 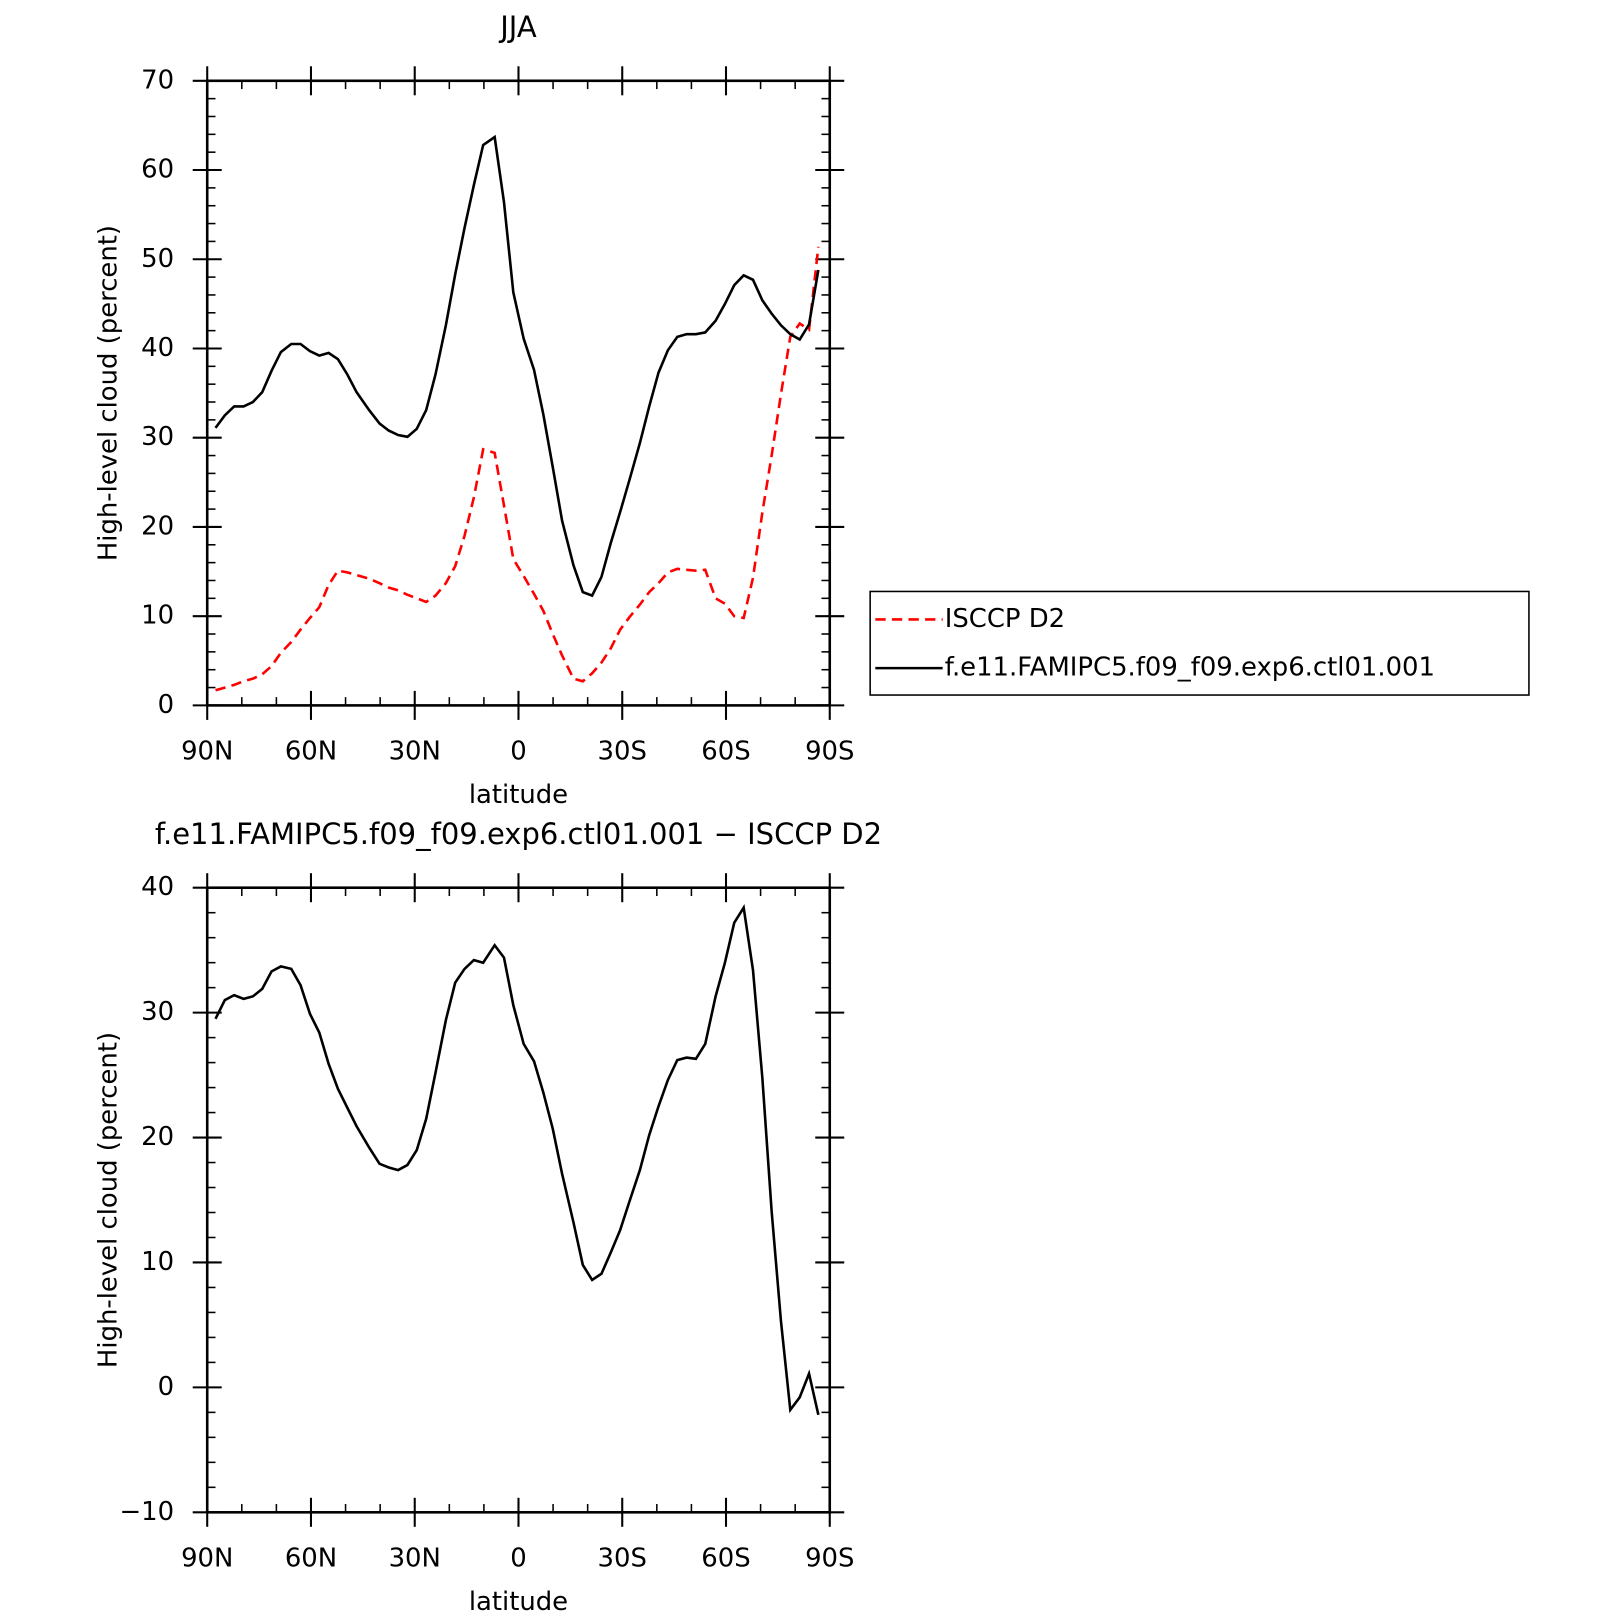 What do you see at coordinates (146, 1512) in the screenshot?
I see `y-tick-label: −10` at bounding box center [146, 1512].